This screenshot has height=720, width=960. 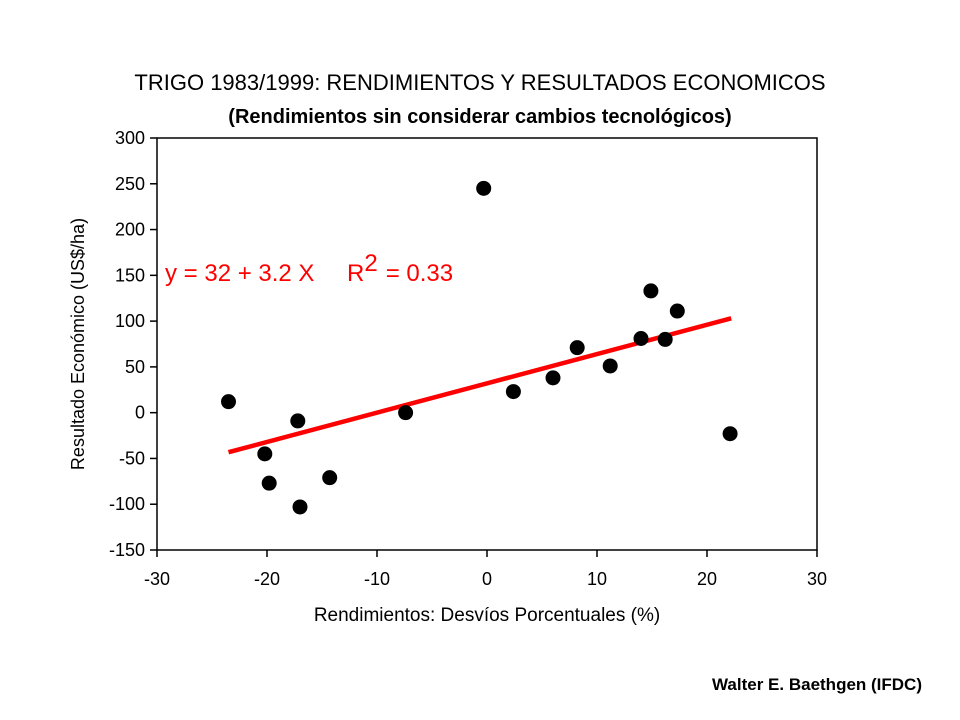 What do you see at coordinates (377, 579) in the screenshot?
I see `x-tick-label: -10` at bounding box center [377, 579].